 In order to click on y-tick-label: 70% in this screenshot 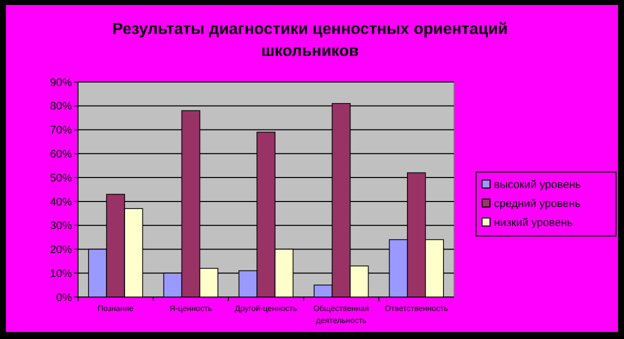, I will do `click(61, 130)`.